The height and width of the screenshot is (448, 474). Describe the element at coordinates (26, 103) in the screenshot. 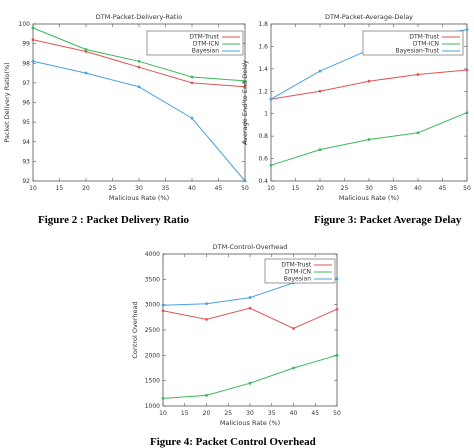

I see `y-tick-label: 96` at that location.